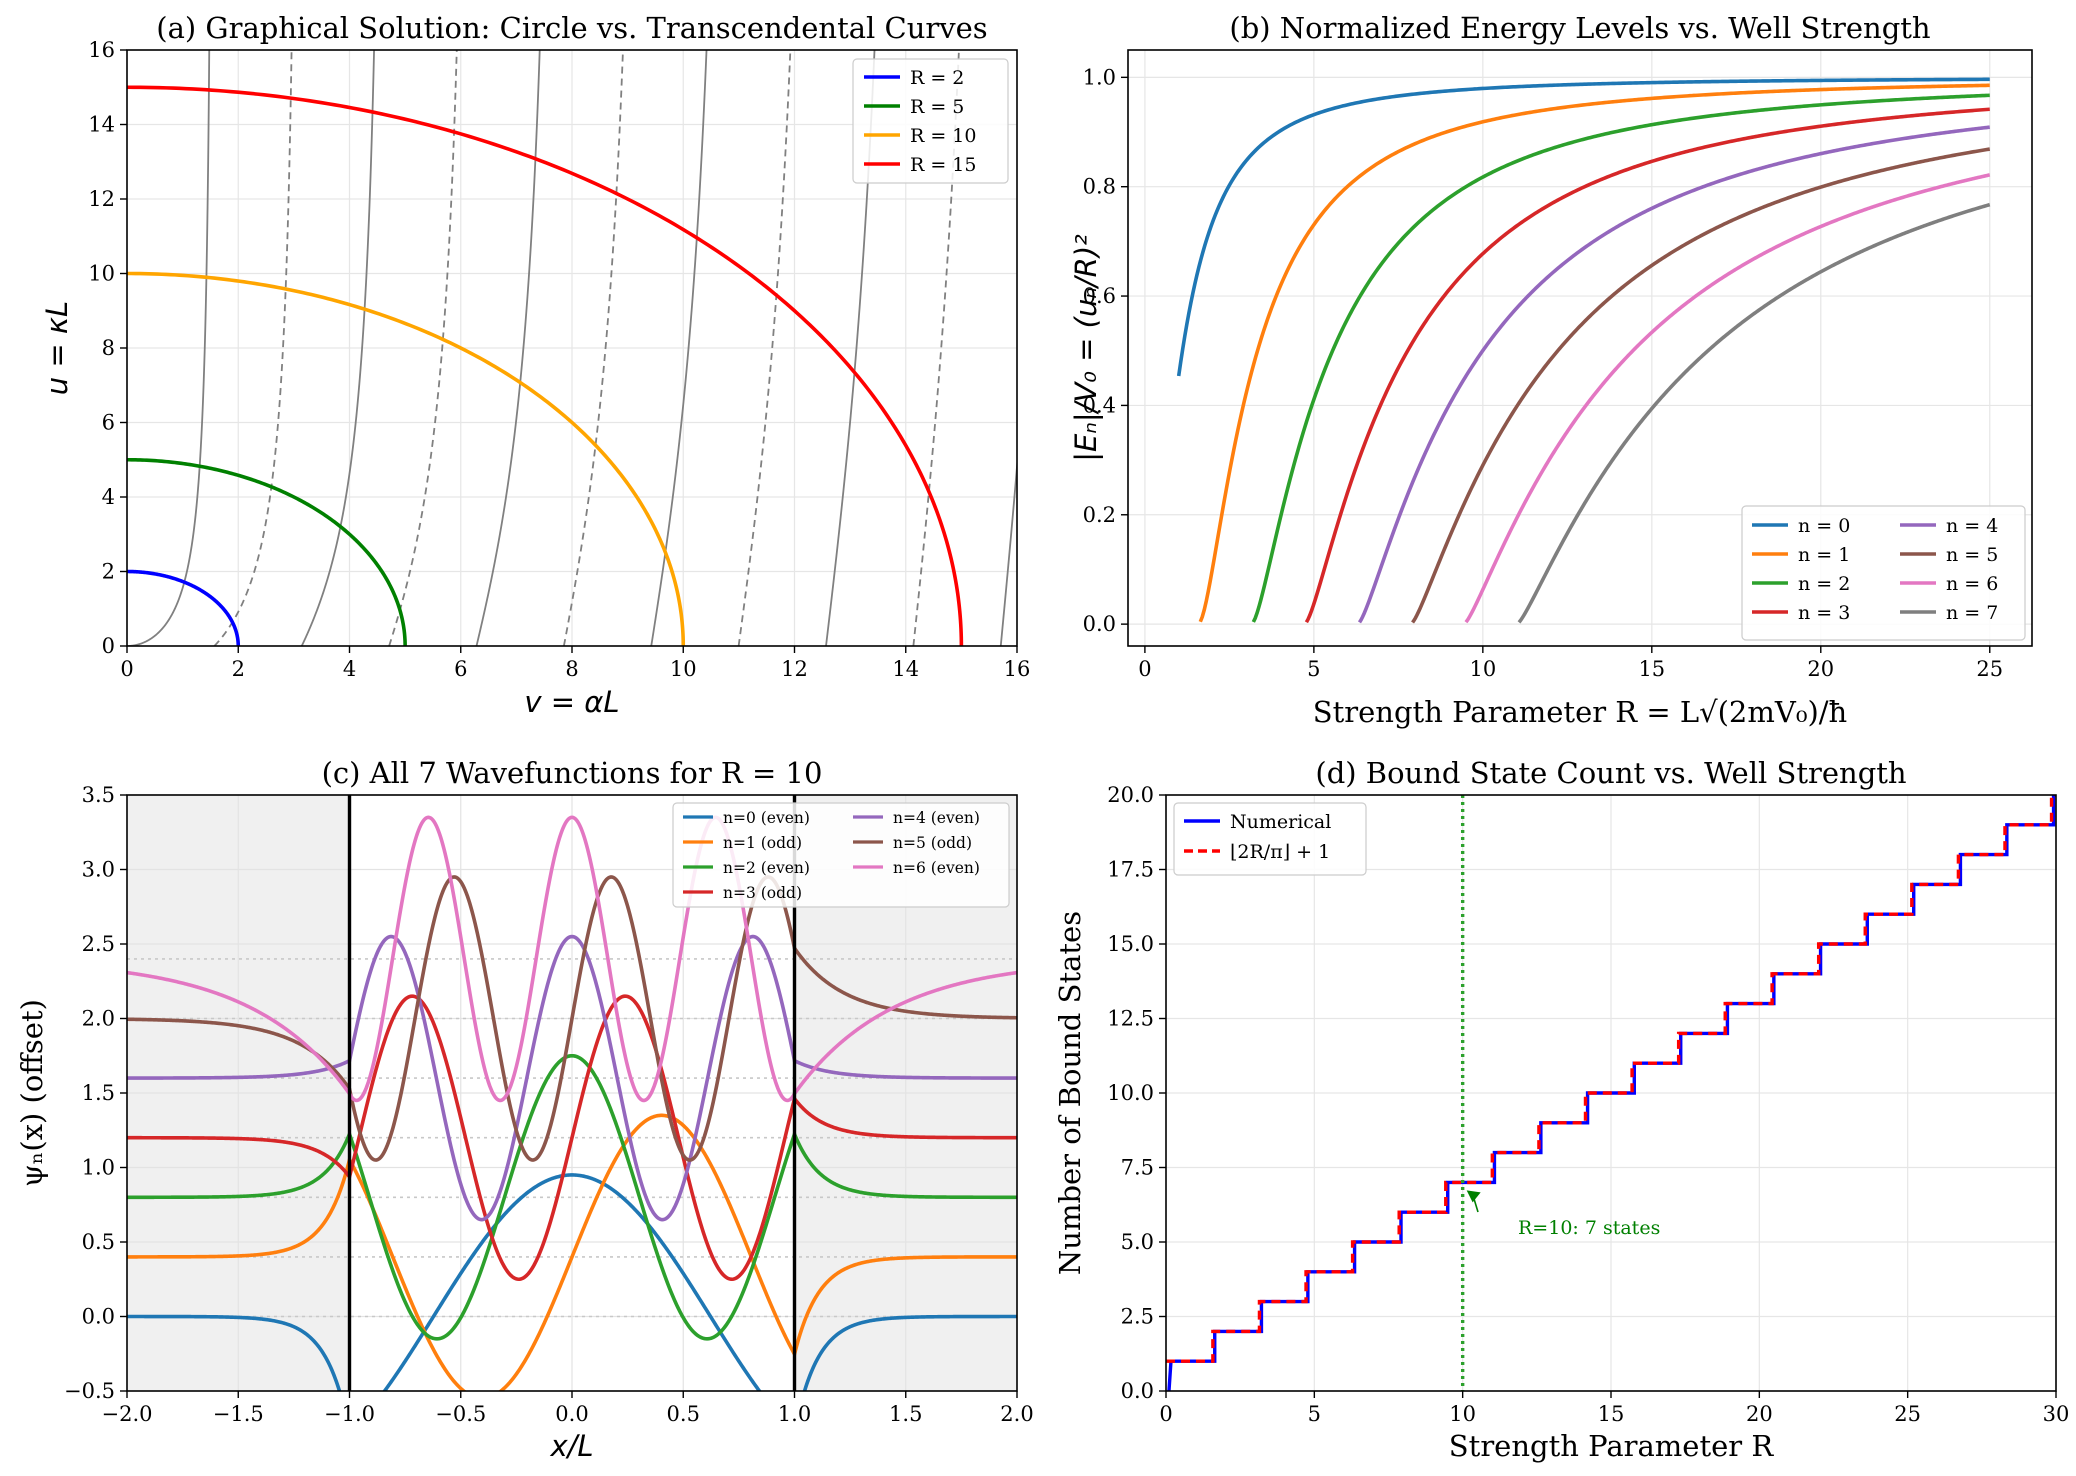  What do you see at coordinates (571, 702) in the screenshot?
I see `x-axis-label: v = αL` at bounding box center [571, 702].